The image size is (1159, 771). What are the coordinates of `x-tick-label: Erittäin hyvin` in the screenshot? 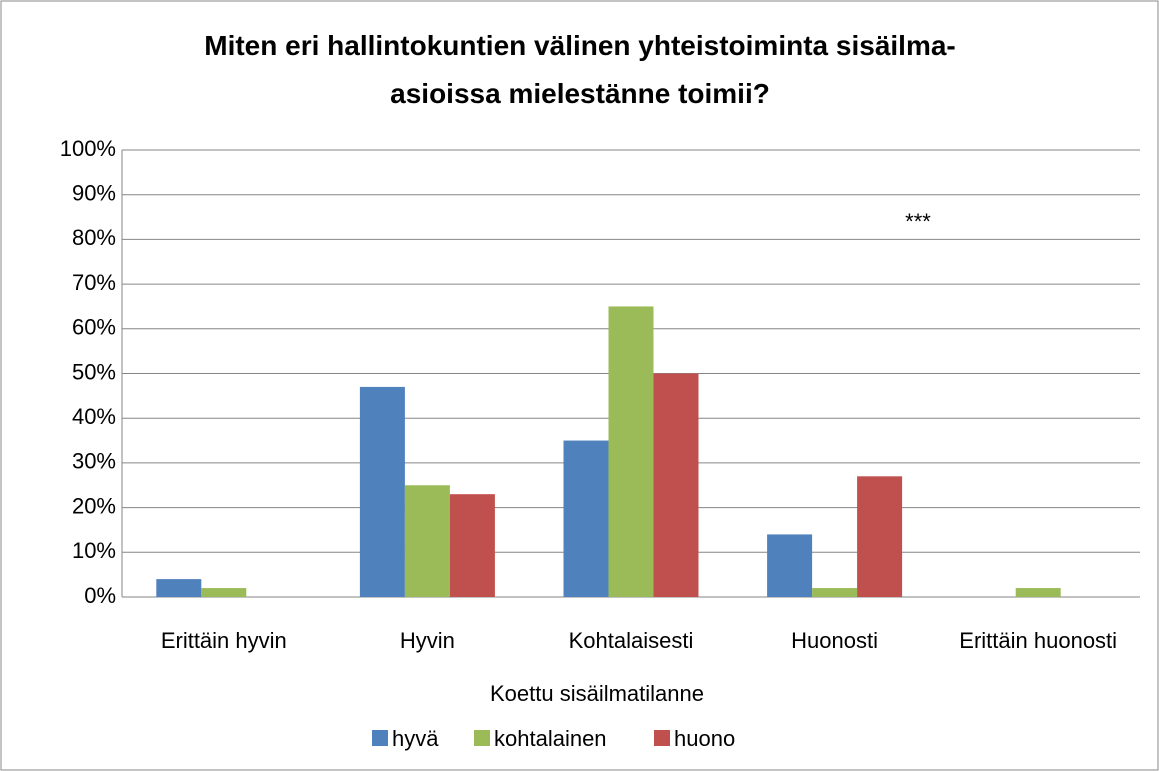 It's located at (223, 640).